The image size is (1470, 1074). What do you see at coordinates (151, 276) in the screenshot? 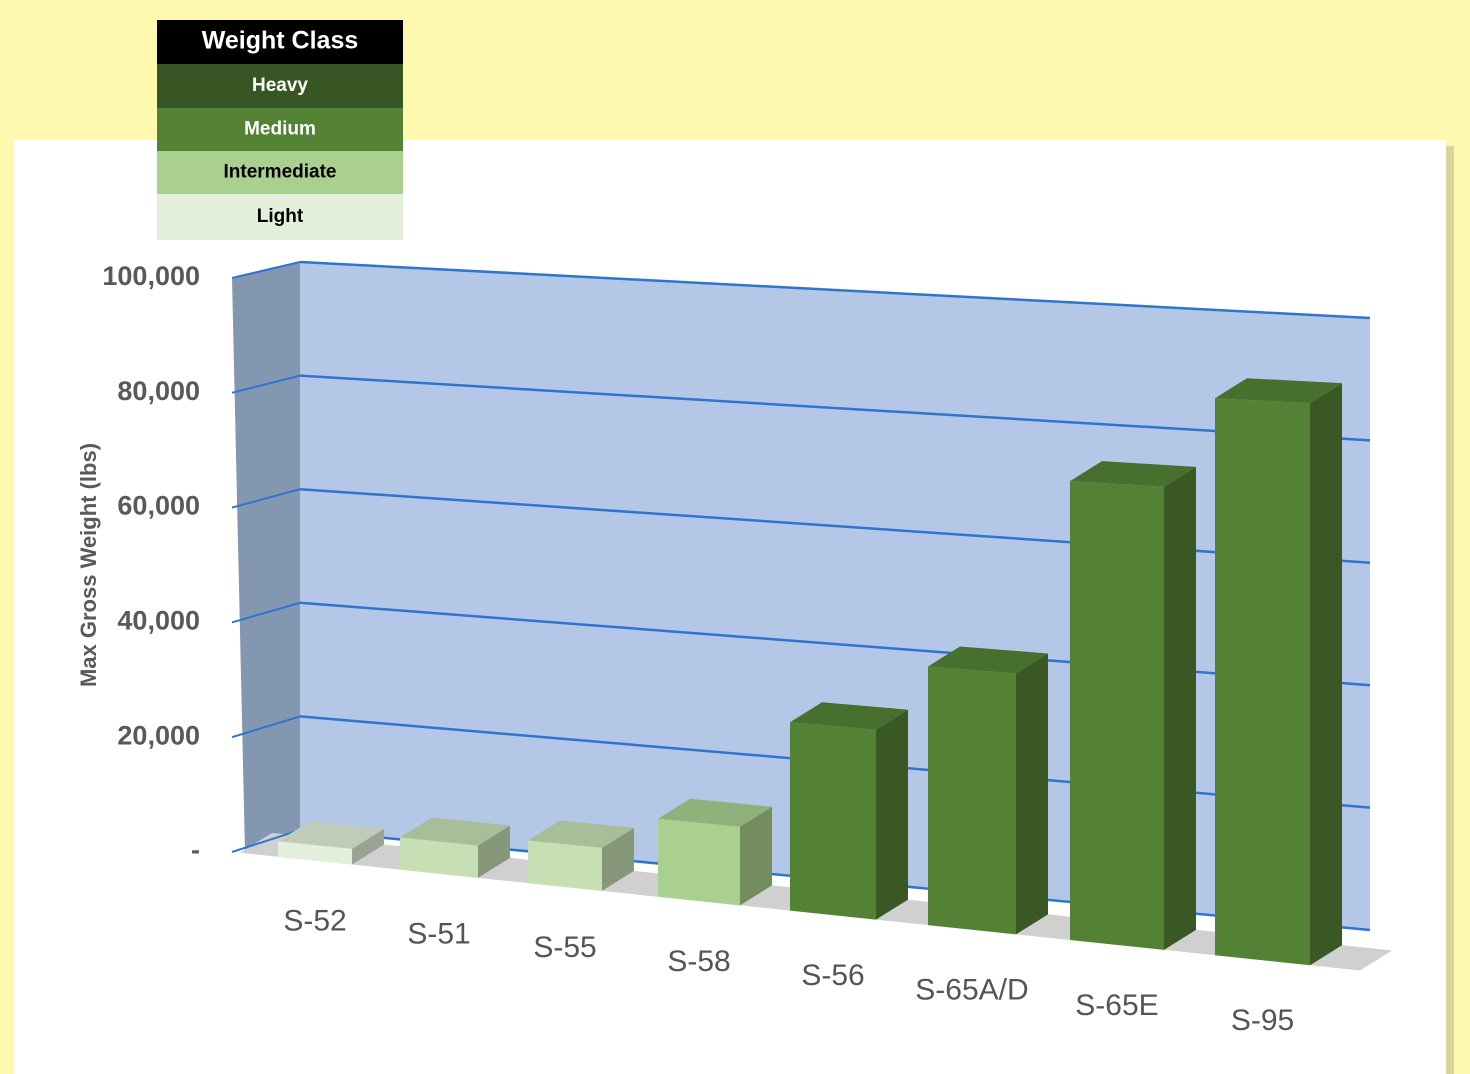
I see `y-tick-label: 100,000` at bounding box center [151, 276].